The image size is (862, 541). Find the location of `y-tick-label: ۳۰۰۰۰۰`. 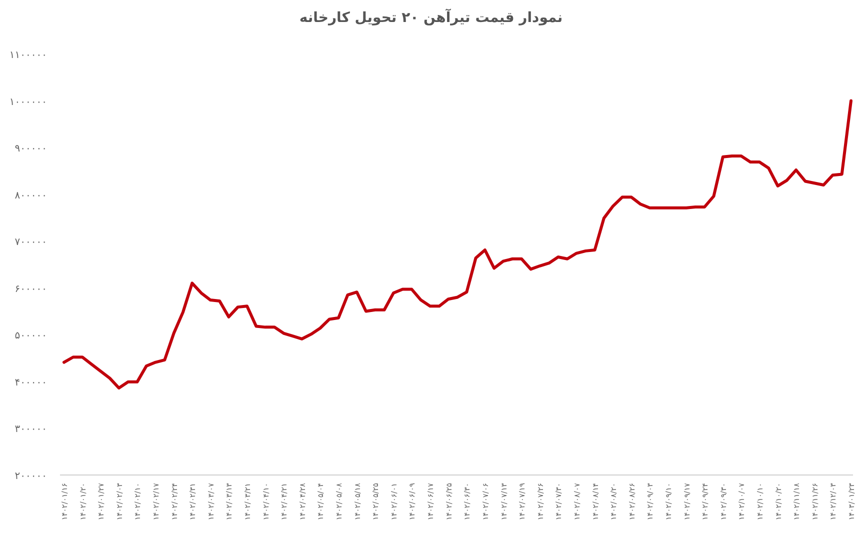

y-tick-label: ۳۰۰۰۰۰ is located at coordinates (30, 430).